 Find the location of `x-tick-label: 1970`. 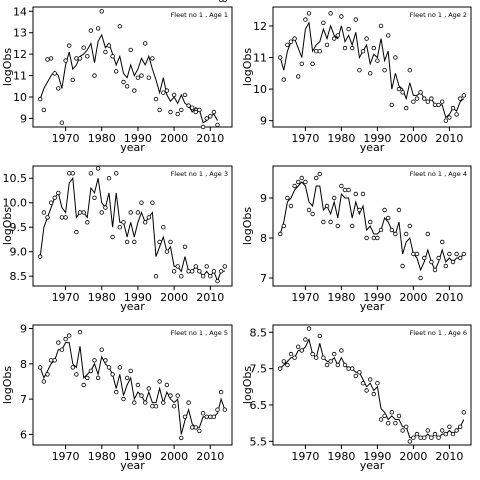

x-tick-label: 1970 is located at coordinates (305, 456).